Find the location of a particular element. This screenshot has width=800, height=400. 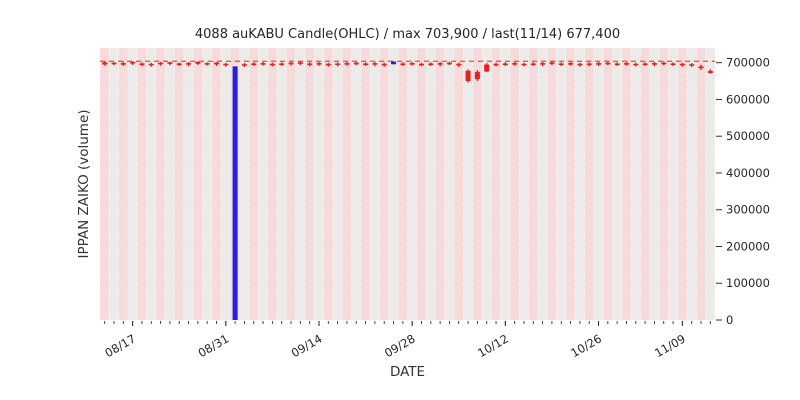

x-tick-label: 10/26 is located at coordinates (586, 345).